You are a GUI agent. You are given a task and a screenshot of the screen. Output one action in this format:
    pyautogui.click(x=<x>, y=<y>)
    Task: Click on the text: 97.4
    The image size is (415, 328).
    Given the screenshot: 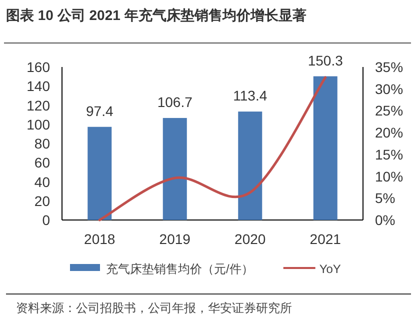 What is the action you would take?
    pyautogui.click(x=100, y=110)
    